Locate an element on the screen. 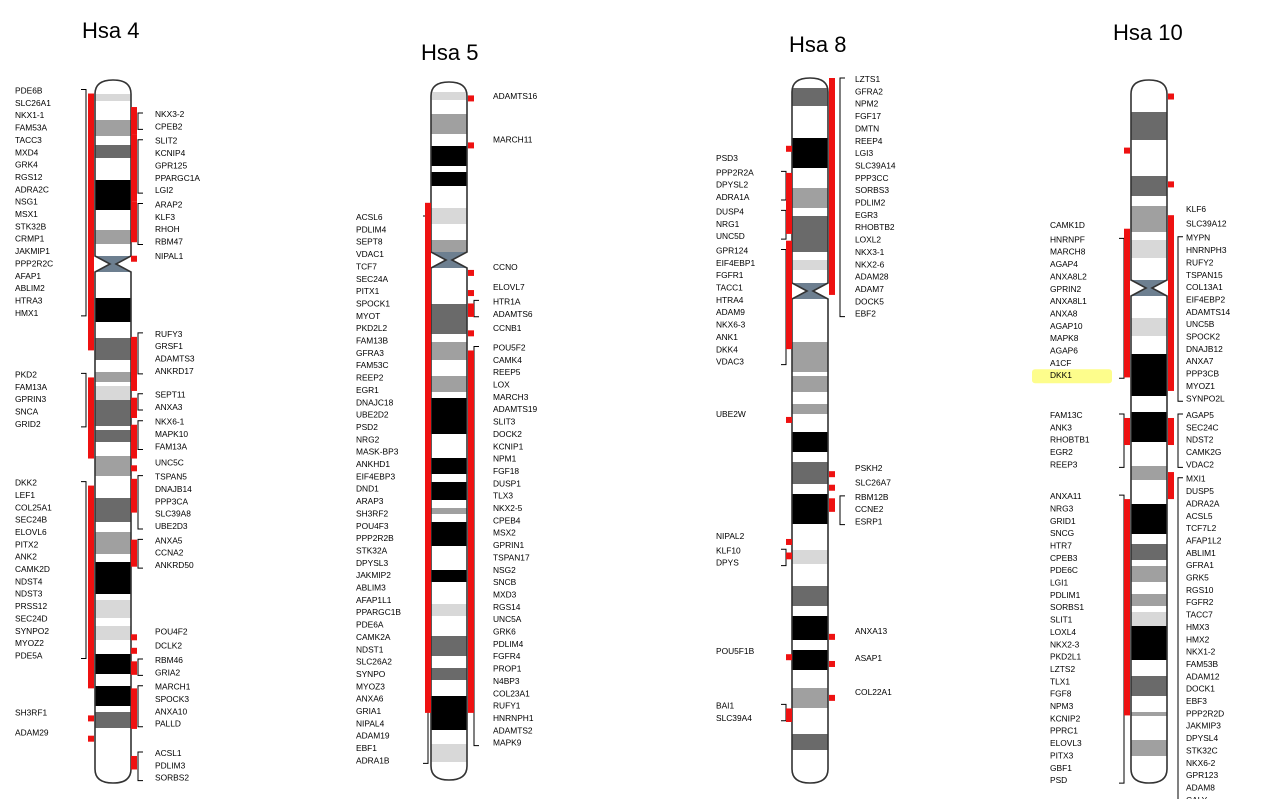 This screenshot has height=799, width=1276. gene-group: NIPAL2 is located at coordinates (754, 538).